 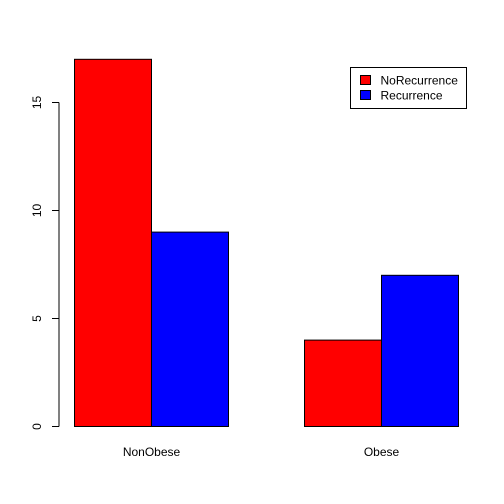 I want to click on y-tick-label: 0, so click(x=37, y=426).